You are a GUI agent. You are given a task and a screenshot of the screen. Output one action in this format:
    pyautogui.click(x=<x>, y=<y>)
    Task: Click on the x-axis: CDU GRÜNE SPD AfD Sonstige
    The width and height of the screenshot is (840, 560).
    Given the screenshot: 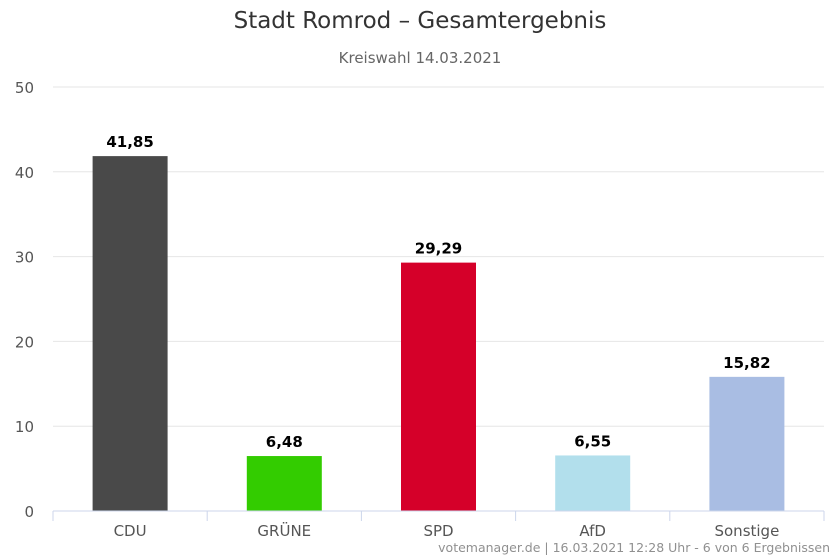 What is the action you would take?
    pyautogui.click(x=438, y=525)
    